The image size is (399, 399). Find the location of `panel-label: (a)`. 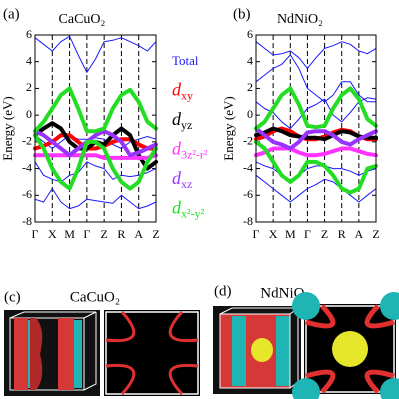

panel-label: (a) is located at coordinates (11, 14).